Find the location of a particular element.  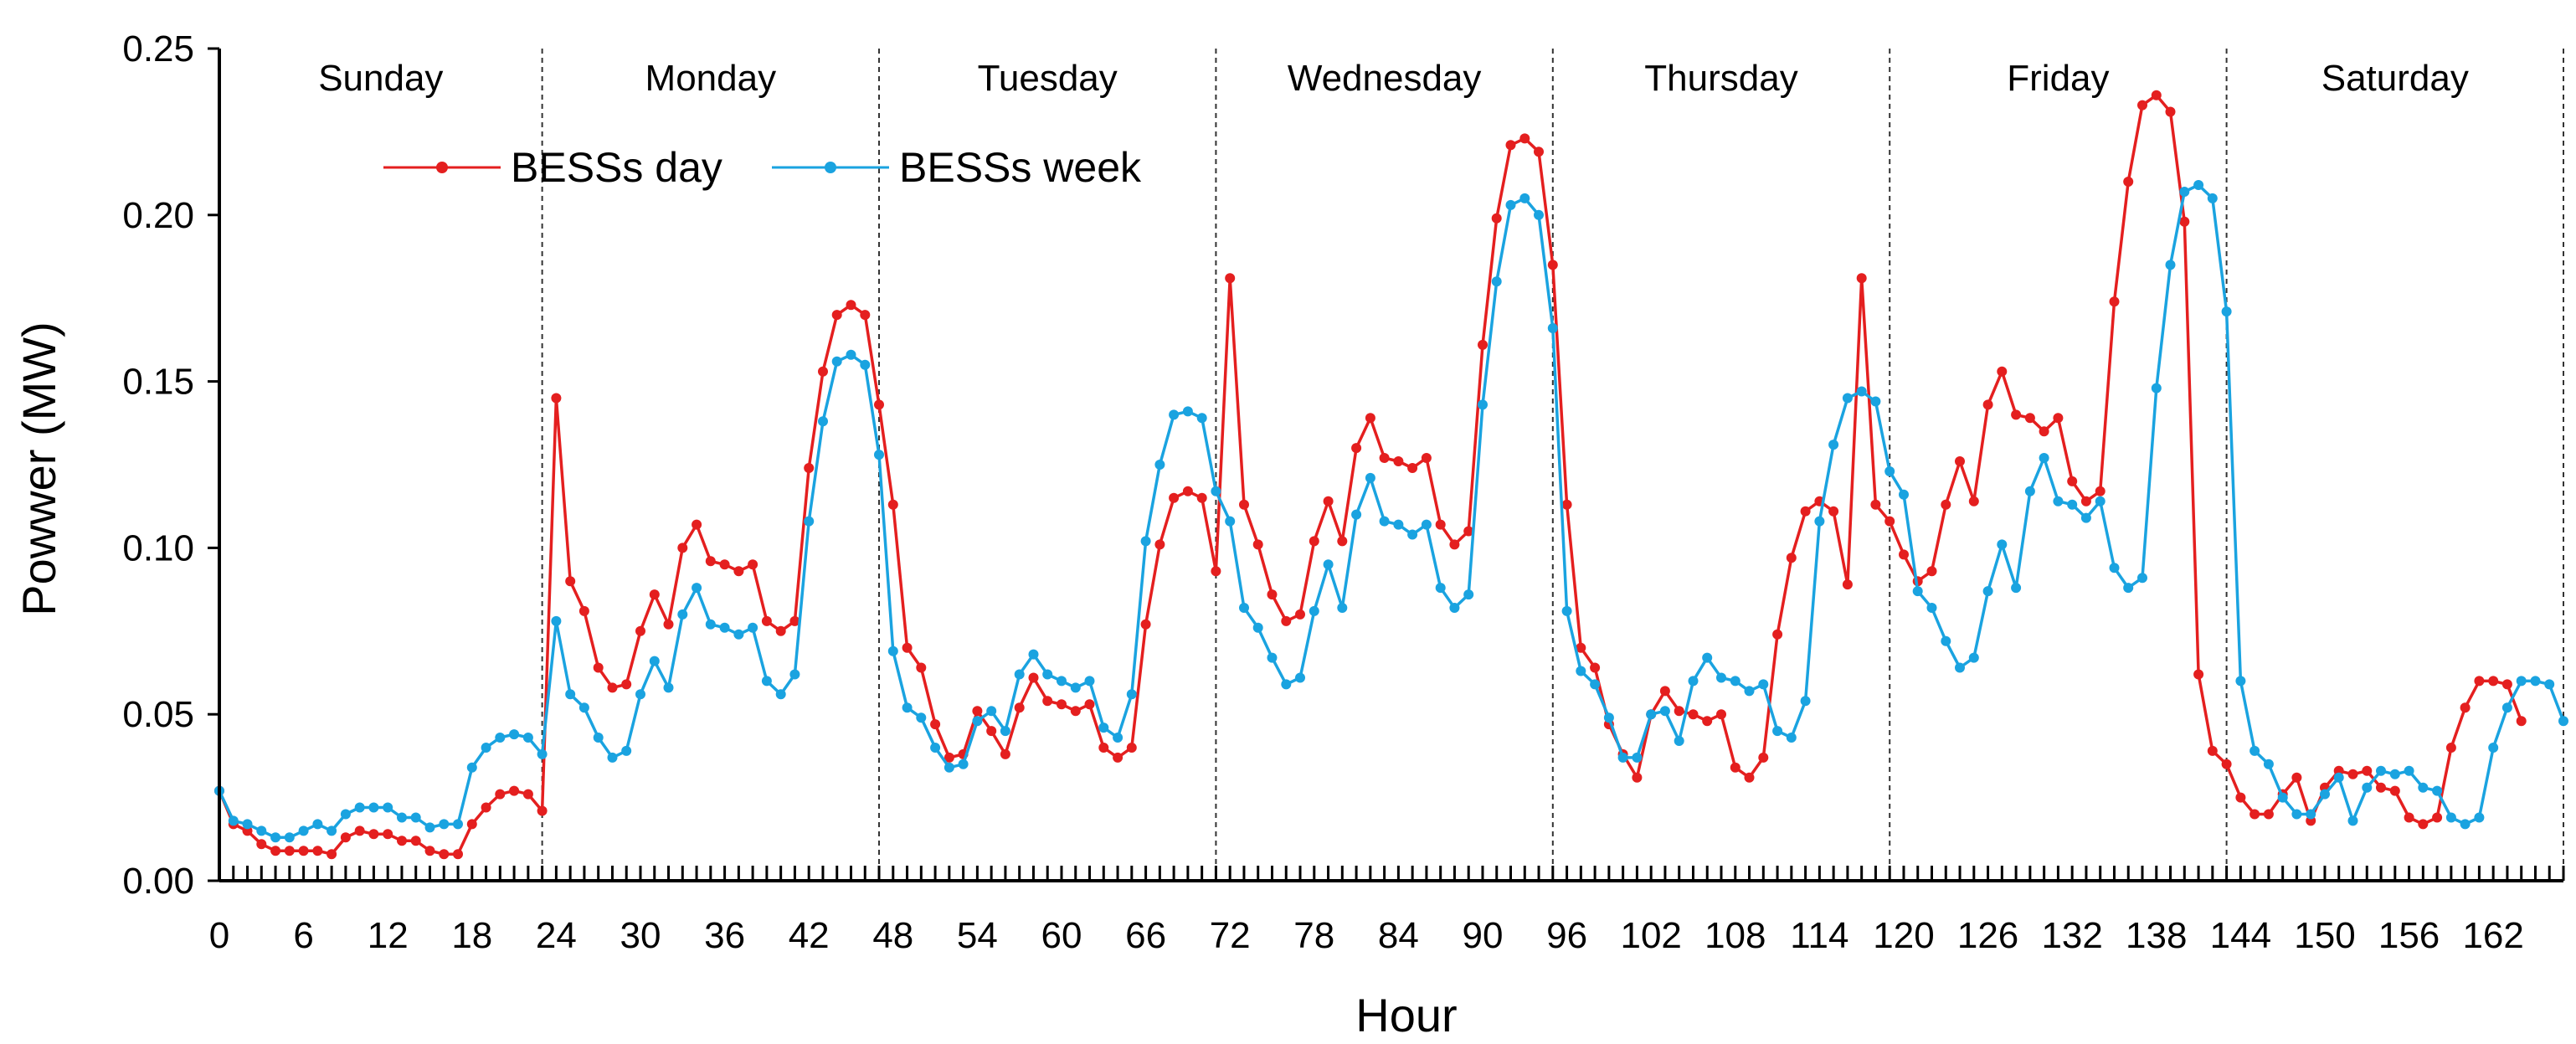

x-axis-minor-ticks is located at coordinates (1392, 873).